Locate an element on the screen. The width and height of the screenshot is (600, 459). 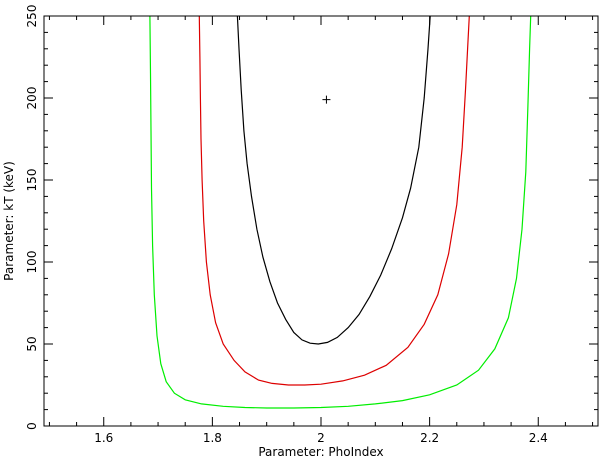
y-tick-label: 100 is located at coordinates (32, 262).